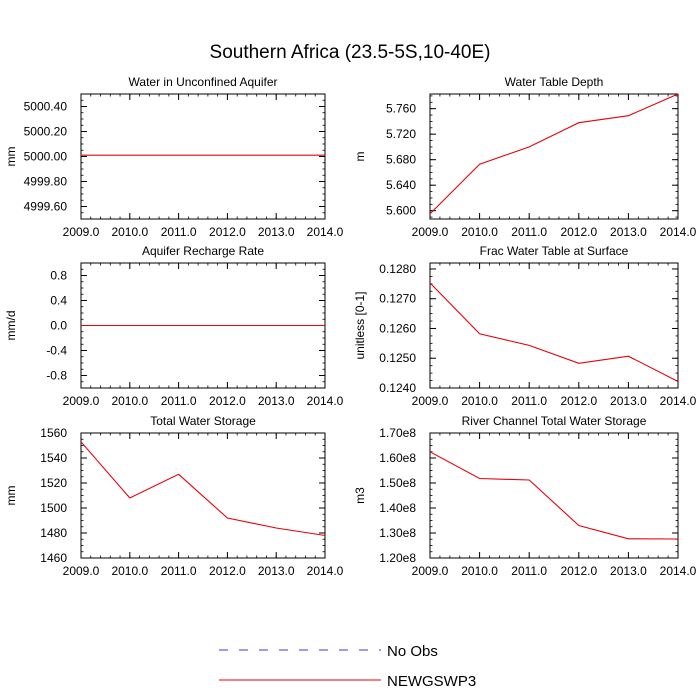 The height and width of the screenshot is (700, 700). I want to click on y-tick-label: 0.0, so click(58, 326).